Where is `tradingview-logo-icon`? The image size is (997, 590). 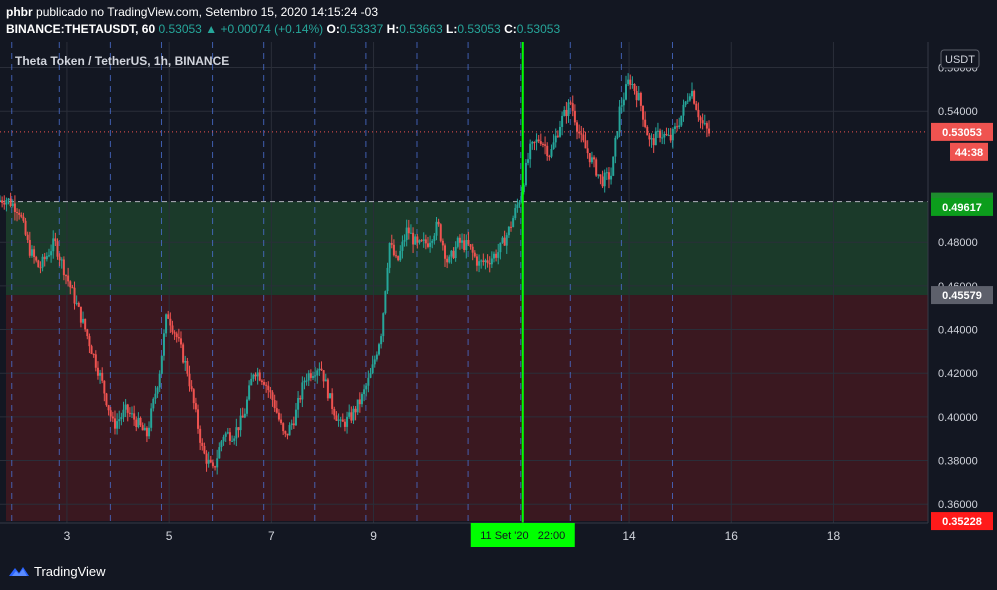
tradingview-logo-icon is located at coordinates (19, 571).